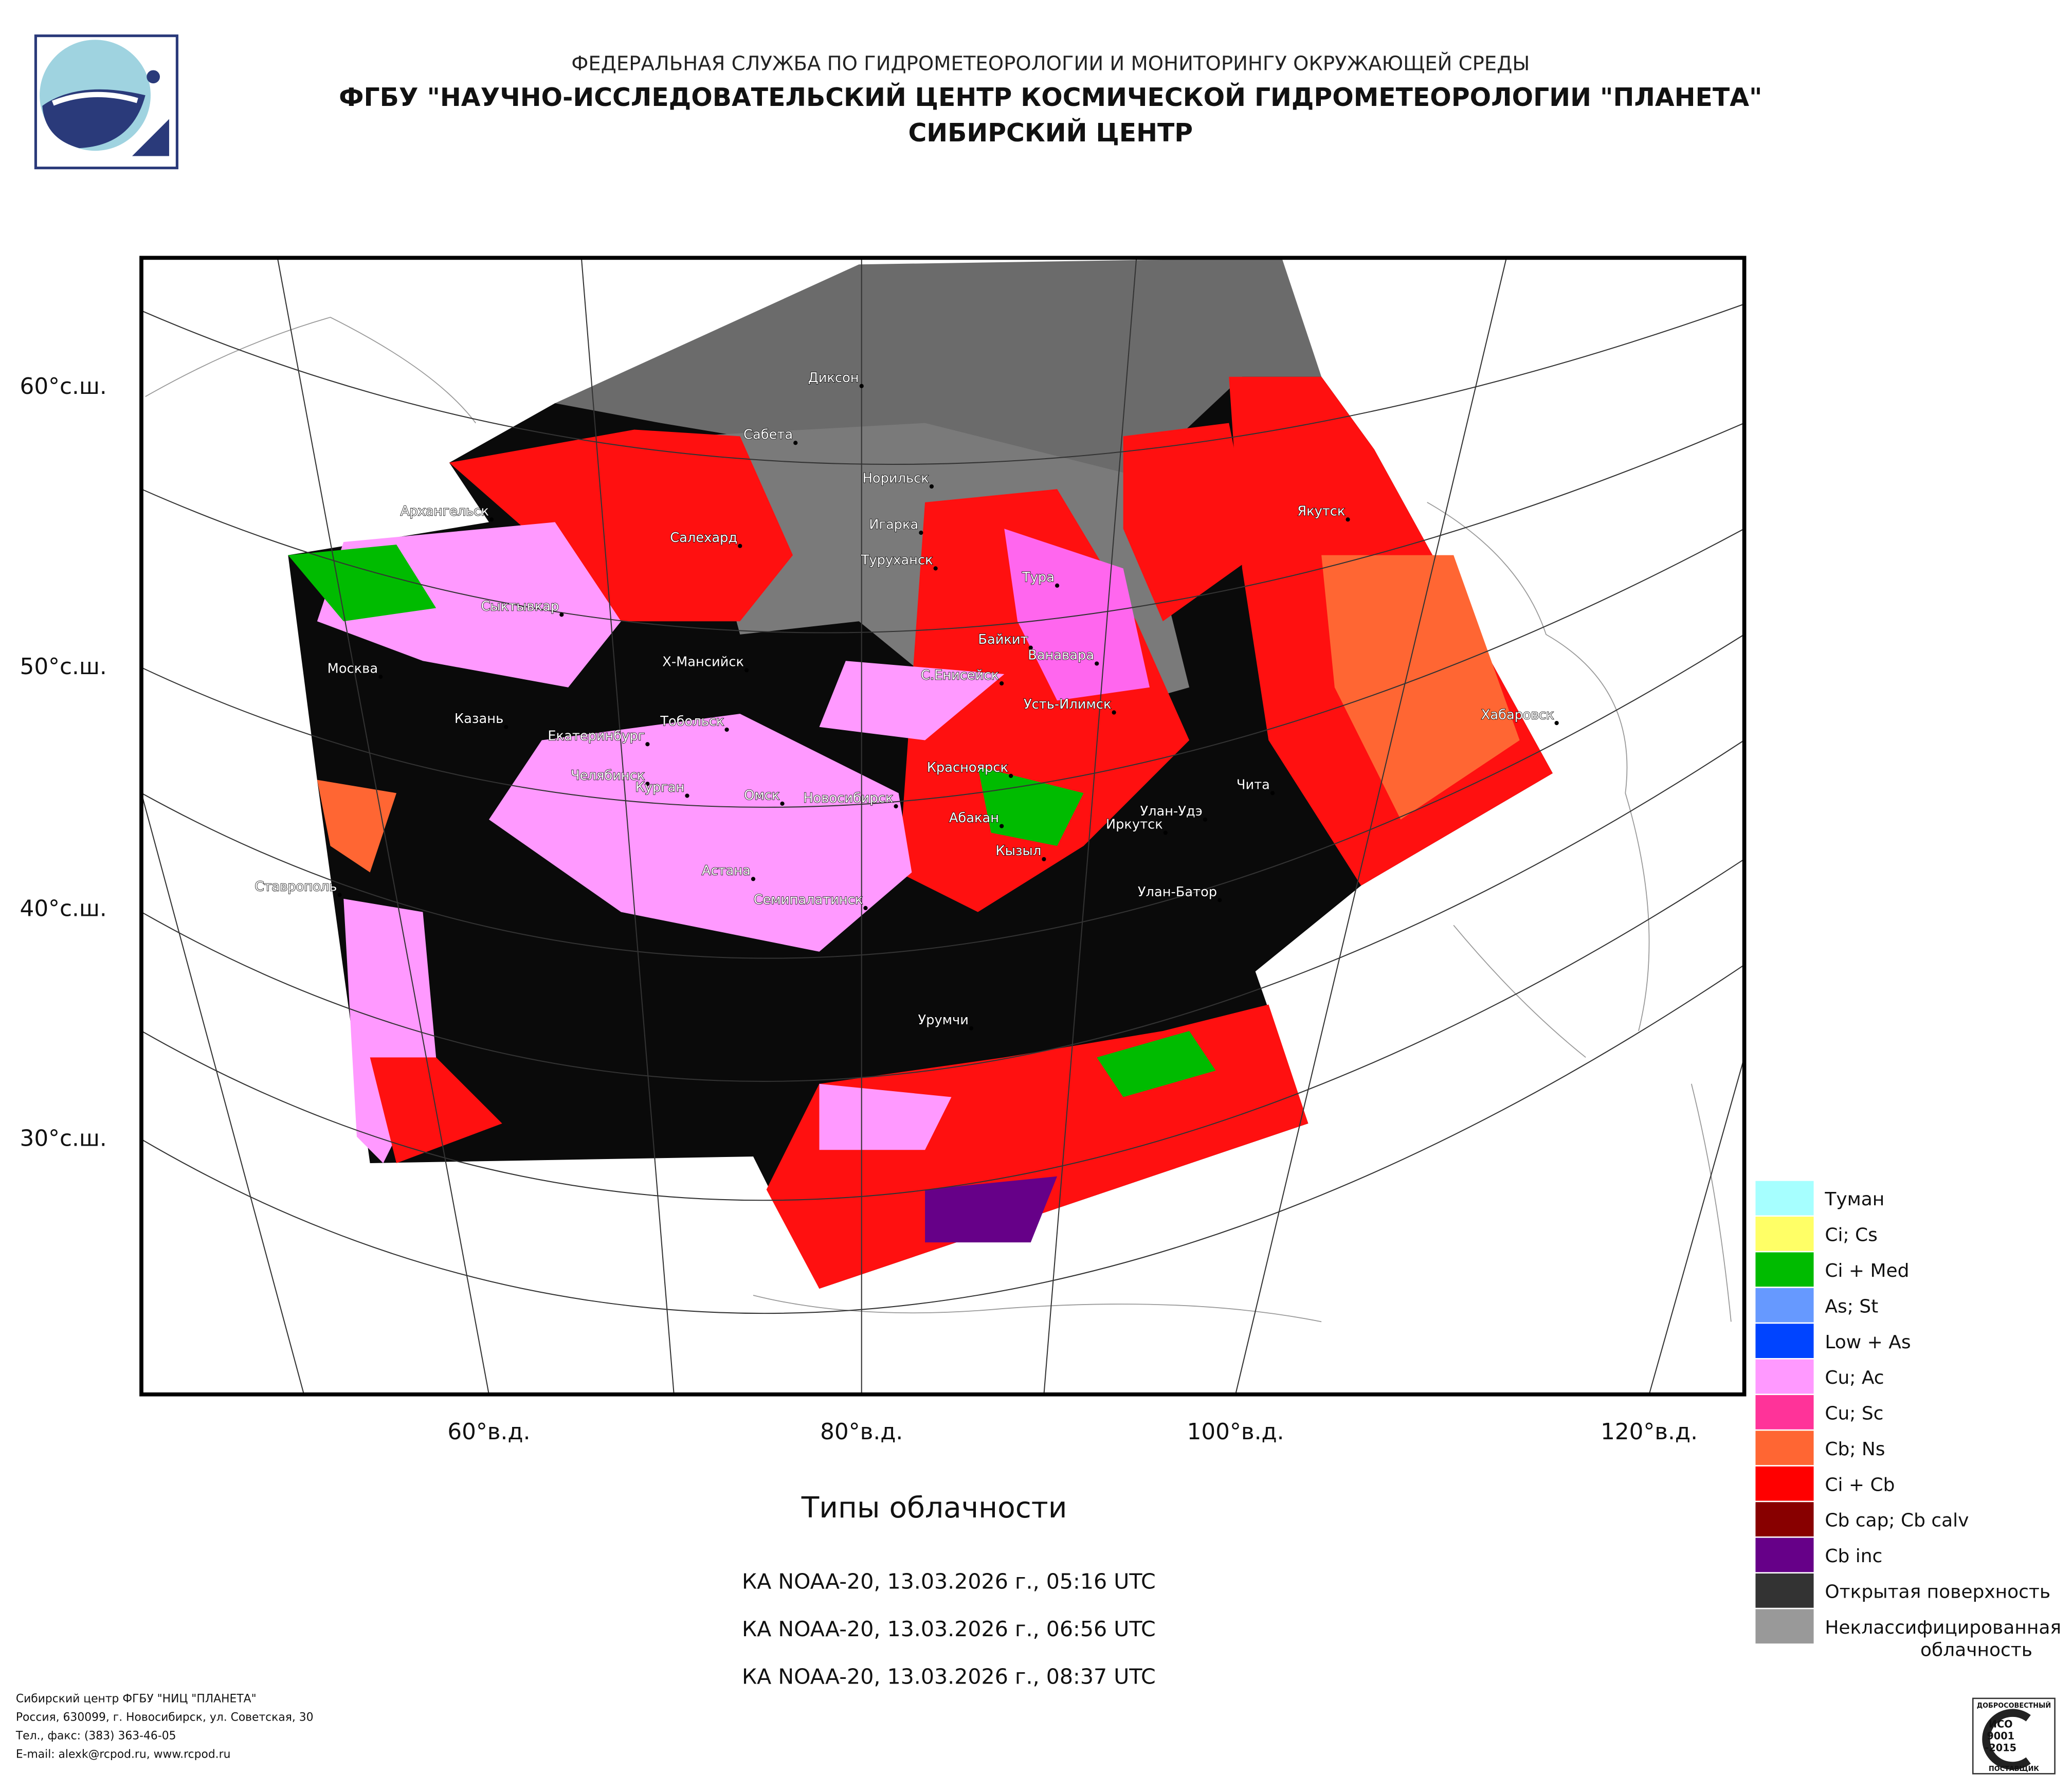 This screenshot has width=2072, height=1791. What do you see at coordinates (488, 1432) in the screenshot?
I see `lon-label: 60°в.д.` at bounding box center [488, 1432].